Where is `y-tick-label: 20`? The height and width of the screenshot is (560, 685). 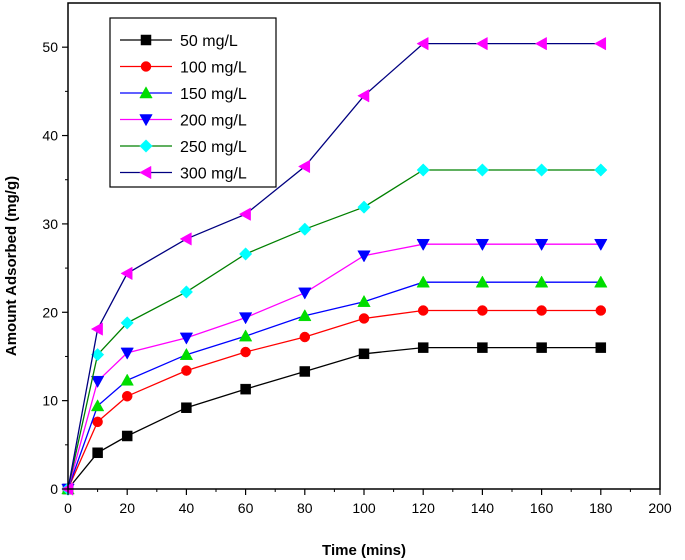
y-tick-label: 20 is located at coordinates (50, 312).